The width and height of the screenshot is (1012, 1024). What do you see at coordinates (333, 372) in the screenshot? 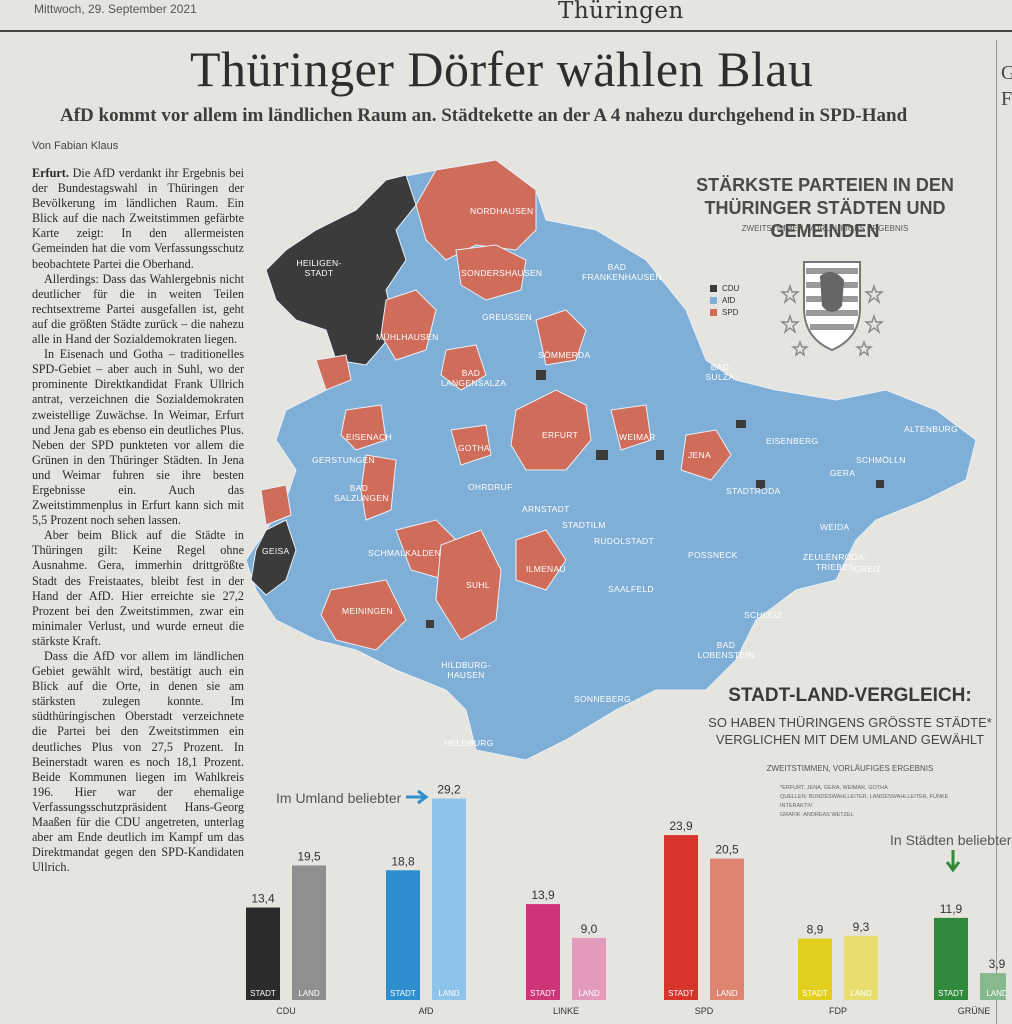
I see `map-region-wartburg` at bounding box center [333, 372].